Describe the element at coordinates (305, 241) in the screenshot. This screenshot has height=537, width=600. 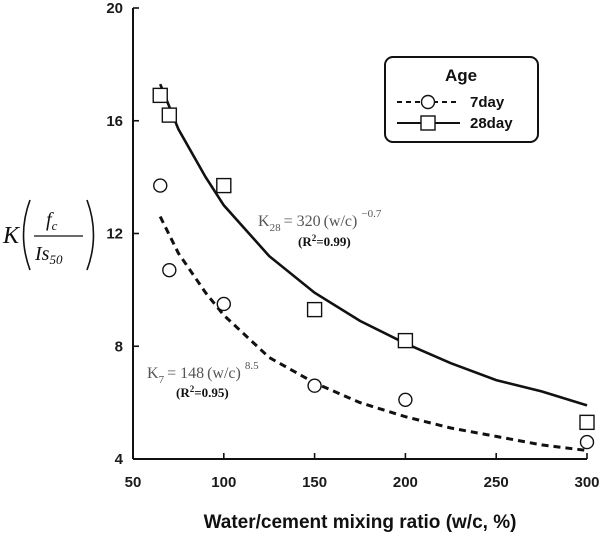
I see `eq28-r2-prefix: (R` at that location.